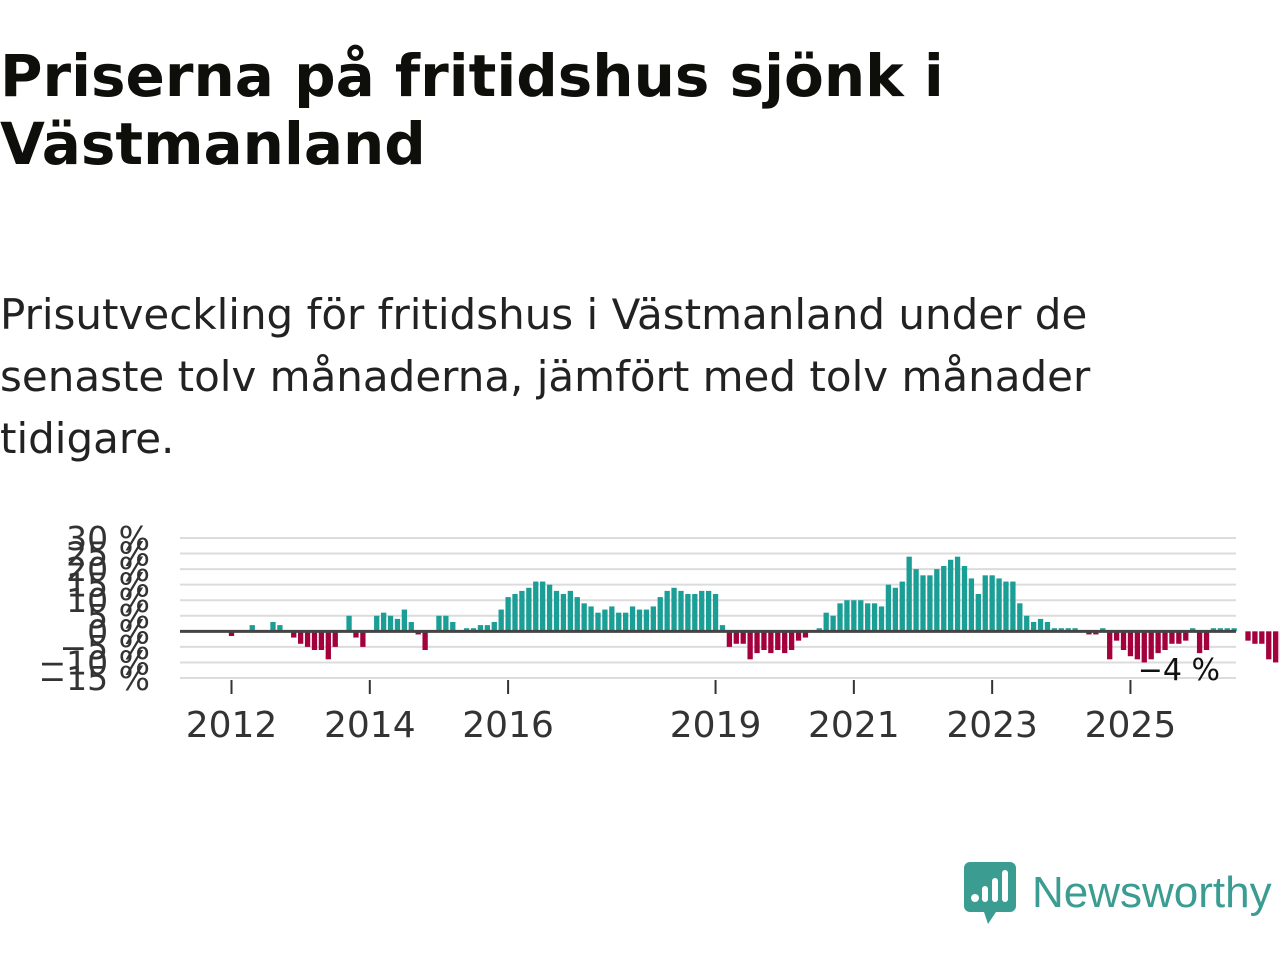  I want to click on y-tick-label: 0 %, so click(118, 631).